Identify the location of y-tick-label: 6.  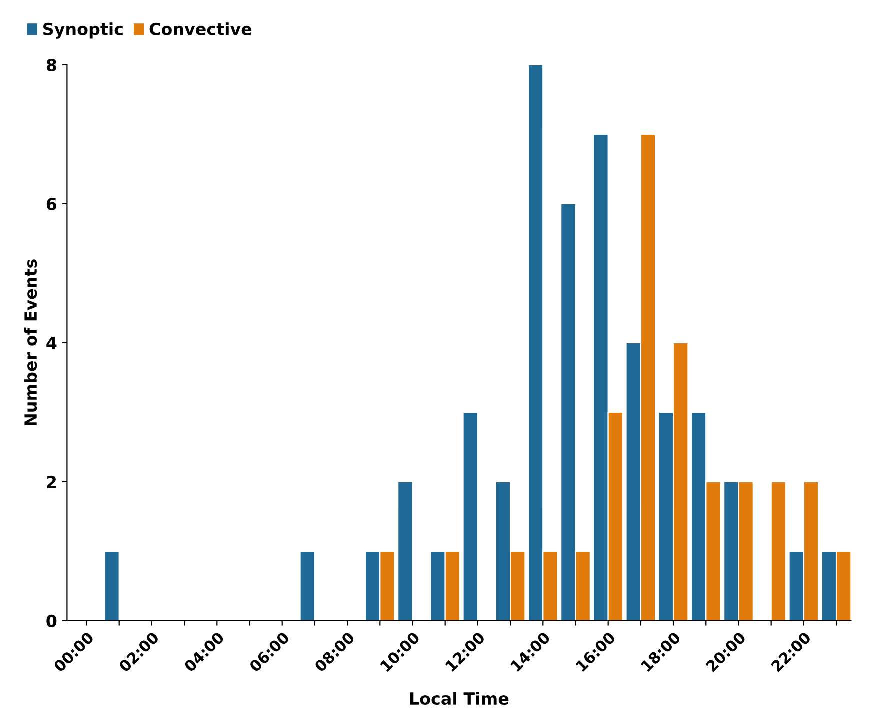
(51, 204).